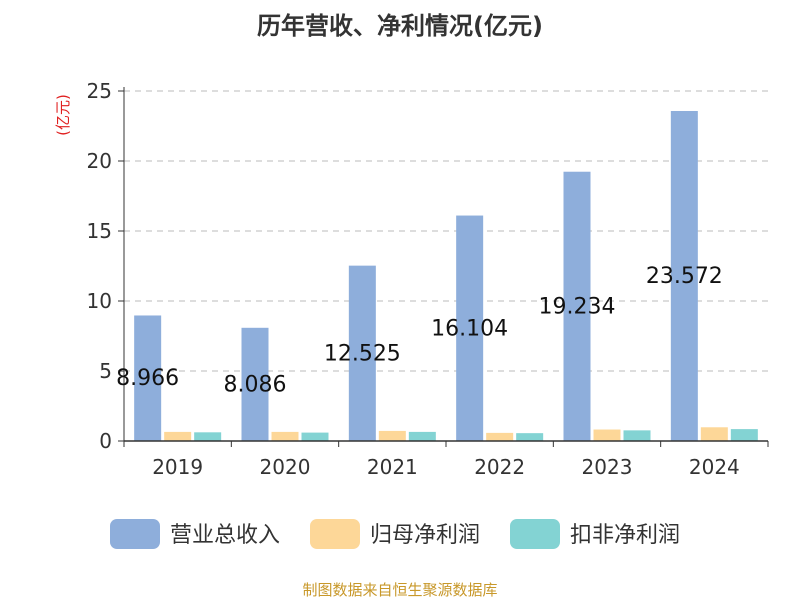 The height and width of the screenshot is (600, 800). Describe the element at coordinates (392, 435) in the screenshot. I see `bar-2-2021` at that location.